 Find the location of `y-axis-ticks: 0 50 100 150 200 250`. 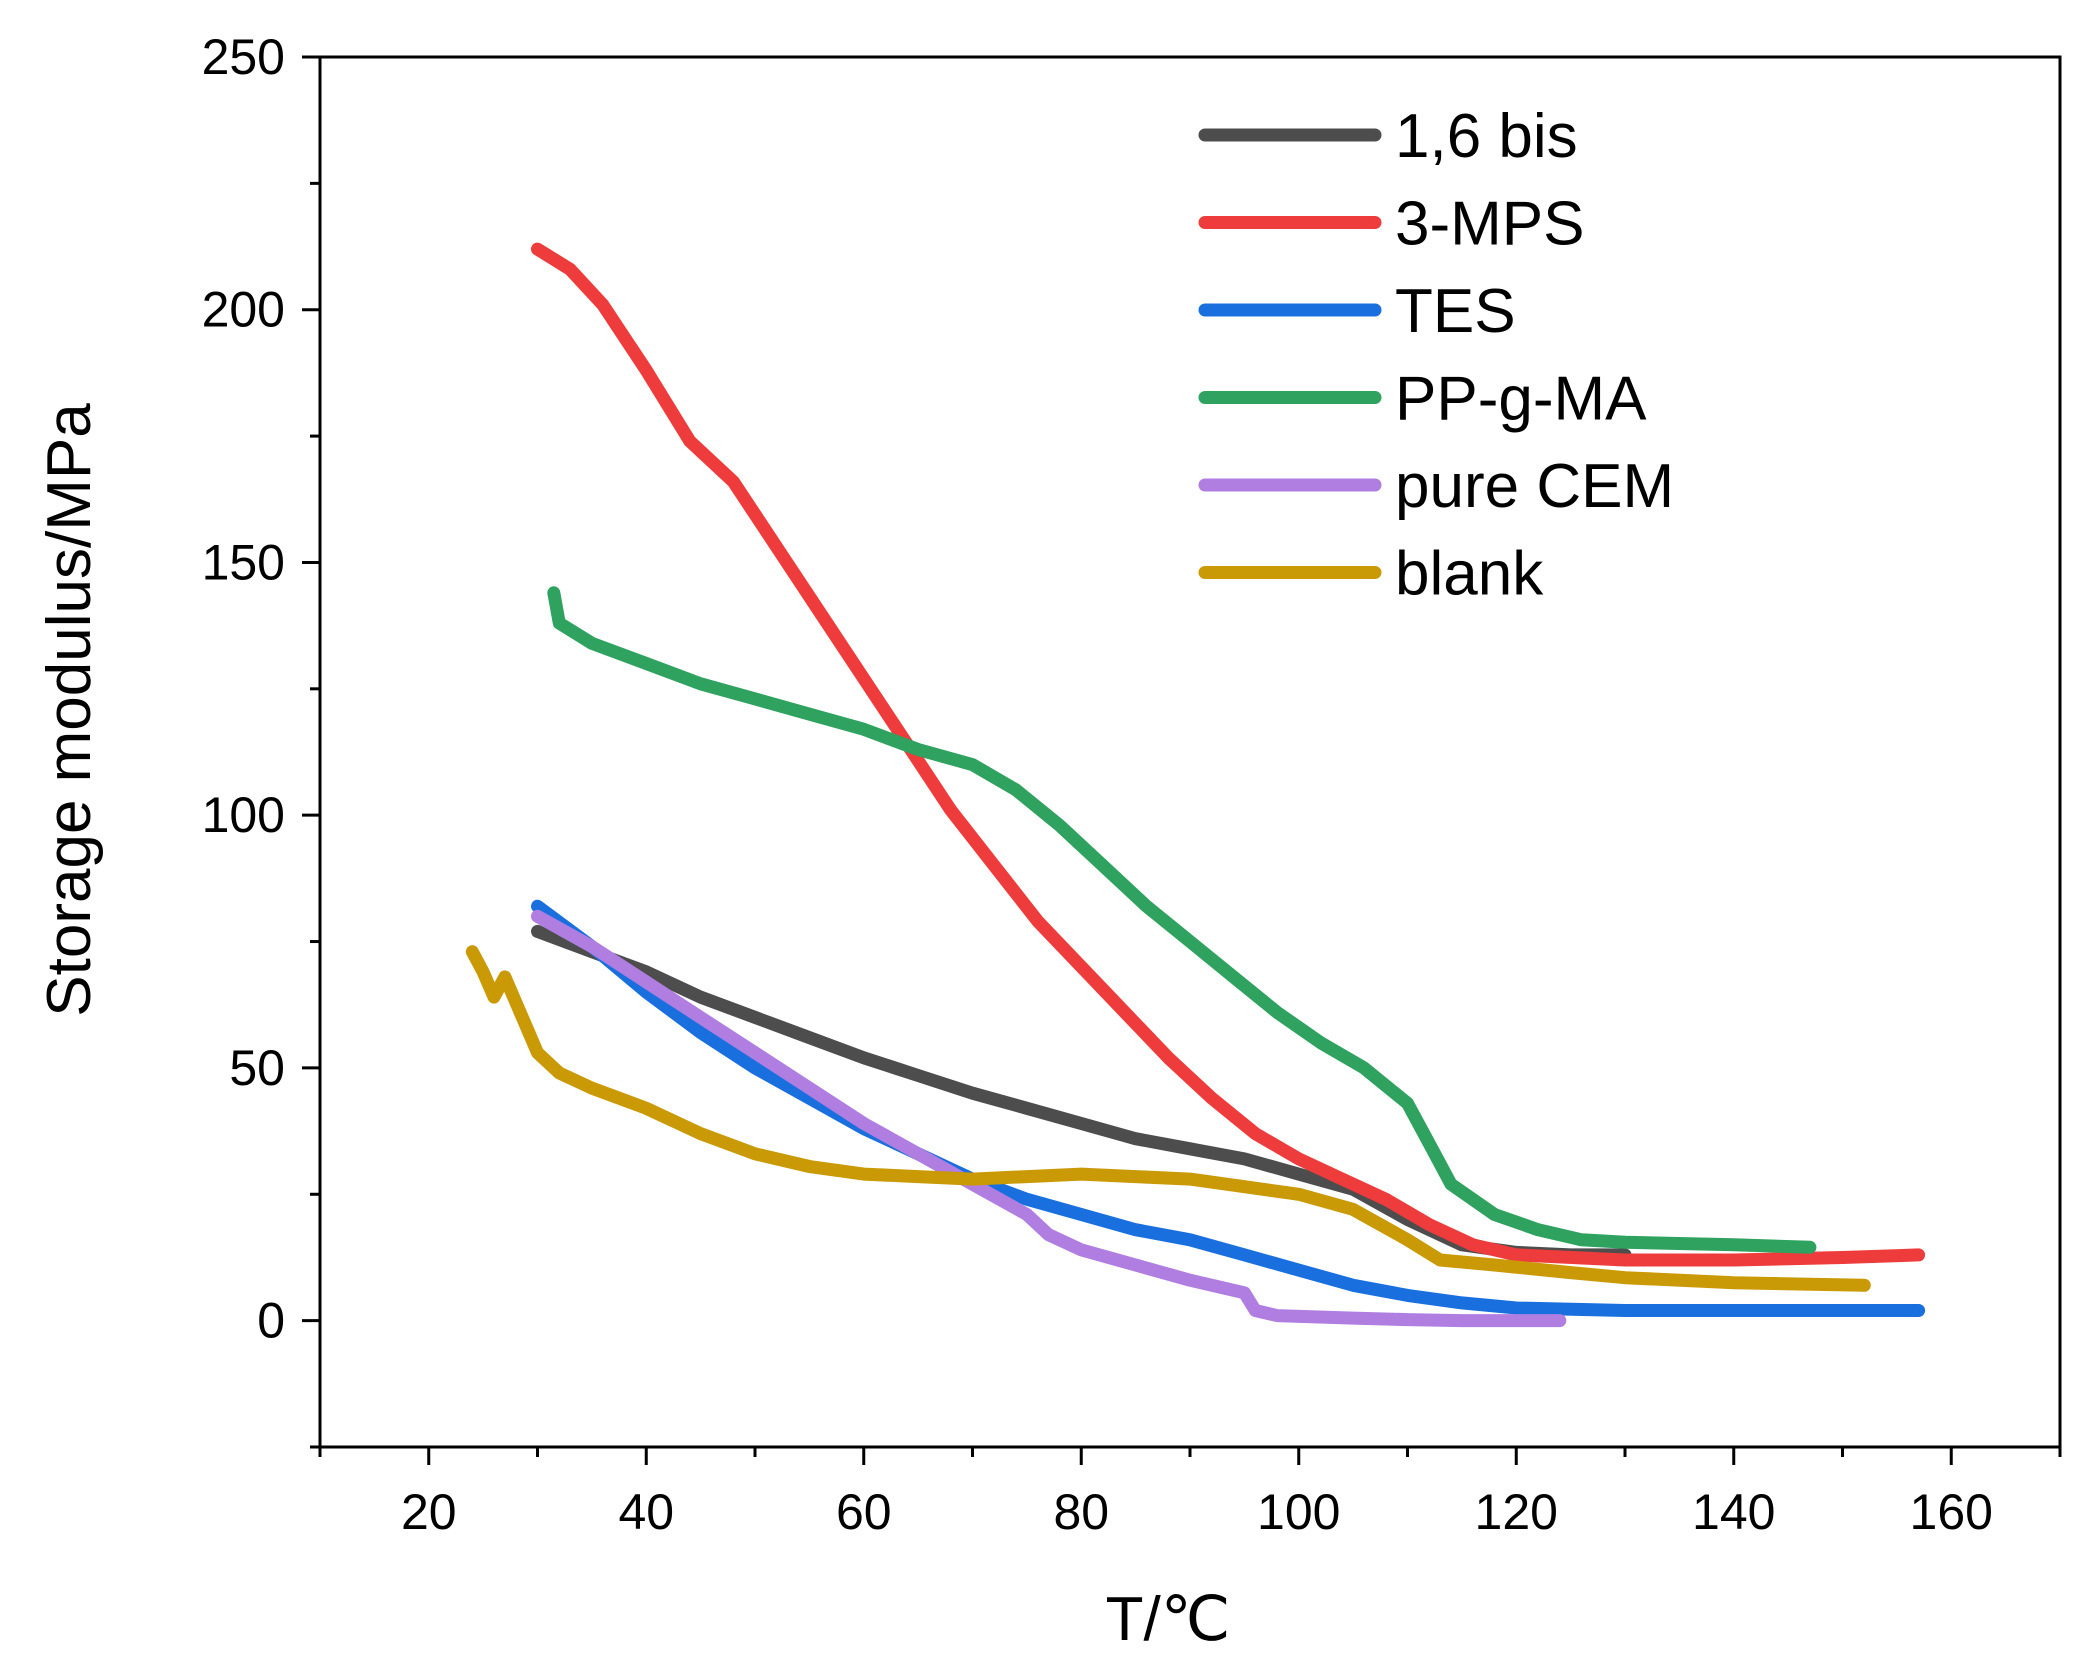

y-axis-ticks: 0 50 100 150 200 250 is located at coordinates (261, 739).